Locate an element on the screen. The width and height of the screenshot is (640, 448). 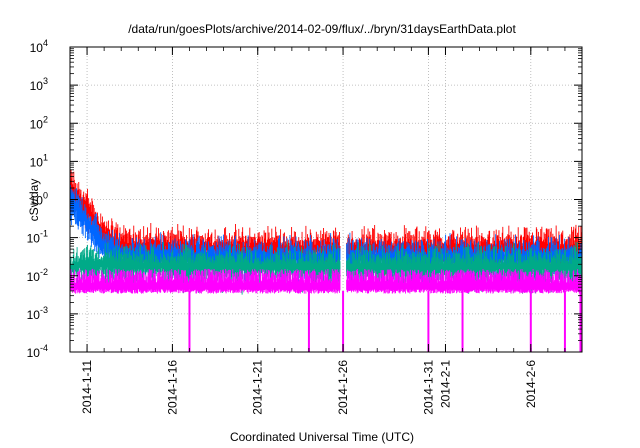
y-tick-exponent: 4 is located at coordinates (45, 43).